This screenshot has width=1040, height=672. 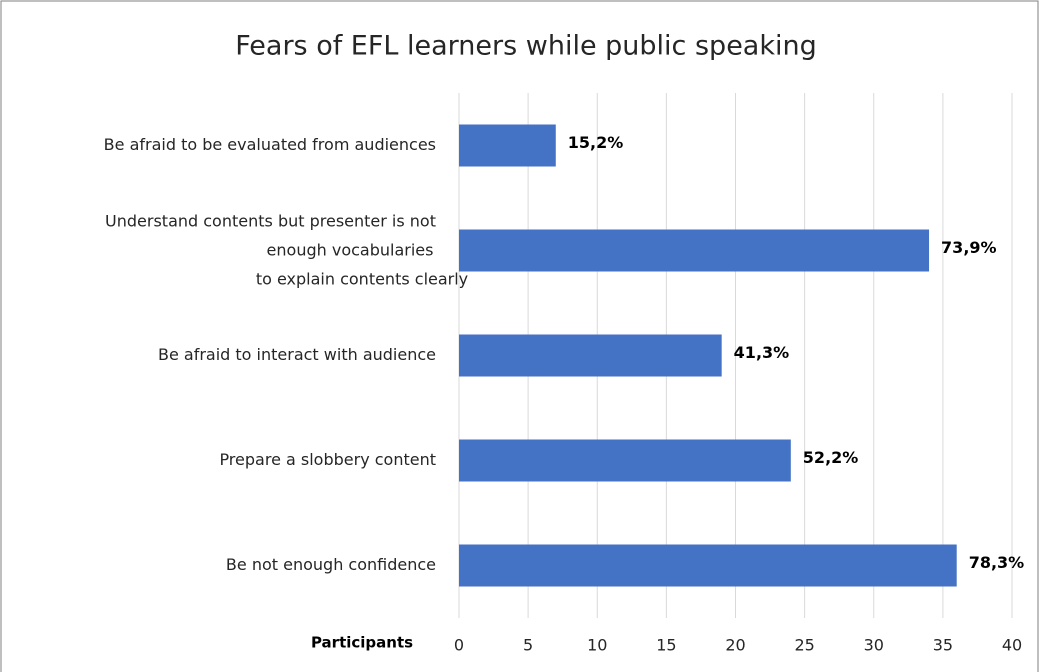 I want to click on data-label: 41,3%, so click(x=762, y=352).